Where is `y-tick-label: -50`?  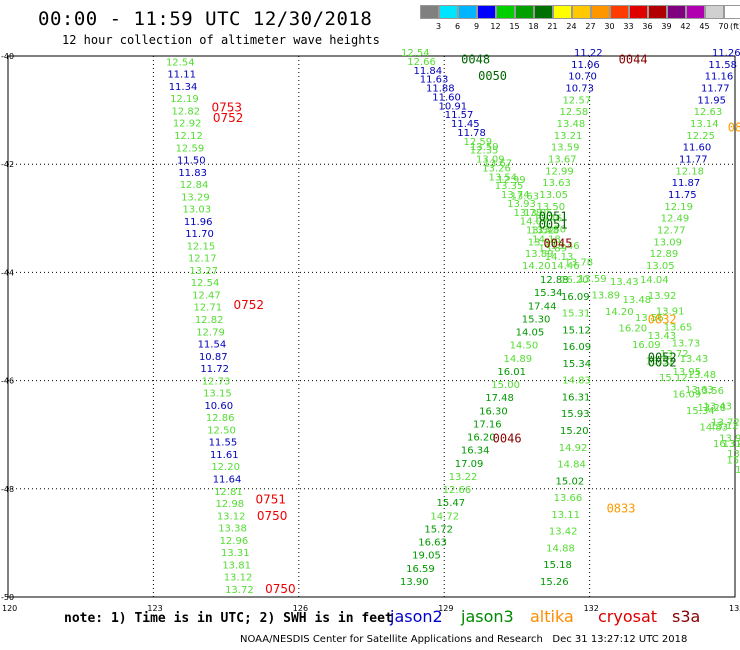
y-tick-label: -50 is located at coordinates (7, 597).